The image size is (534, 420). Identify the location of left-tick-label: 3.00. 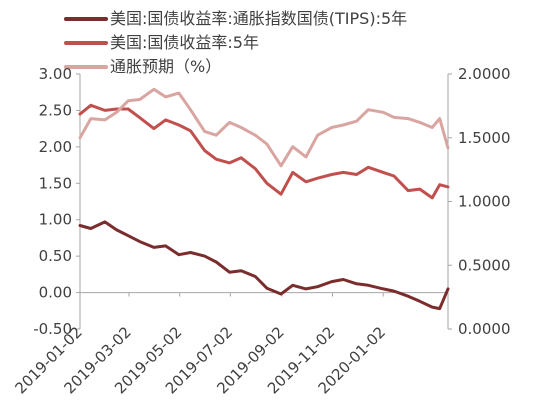
(55, 74).